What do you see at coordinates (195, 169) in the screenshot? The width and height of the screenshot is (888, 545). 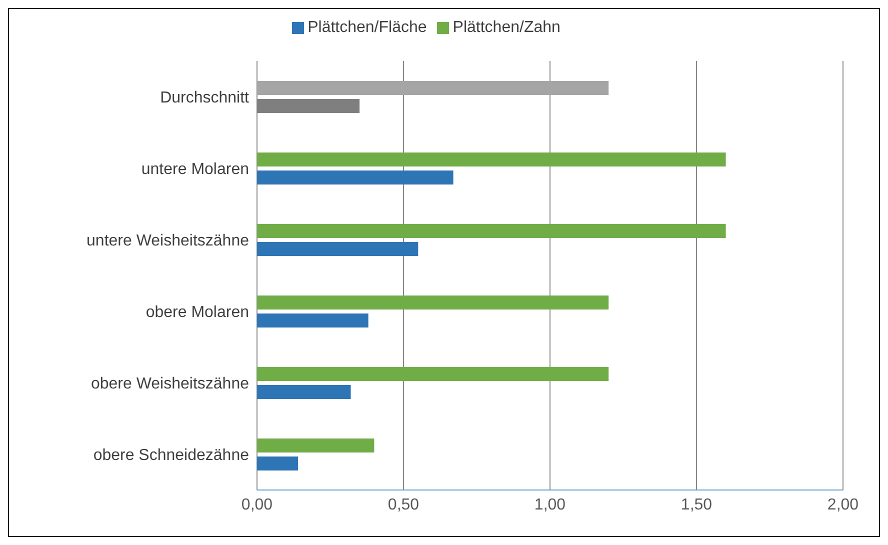 I see `y-tick-label: untere Molaren` at bounding box center [195, 169].